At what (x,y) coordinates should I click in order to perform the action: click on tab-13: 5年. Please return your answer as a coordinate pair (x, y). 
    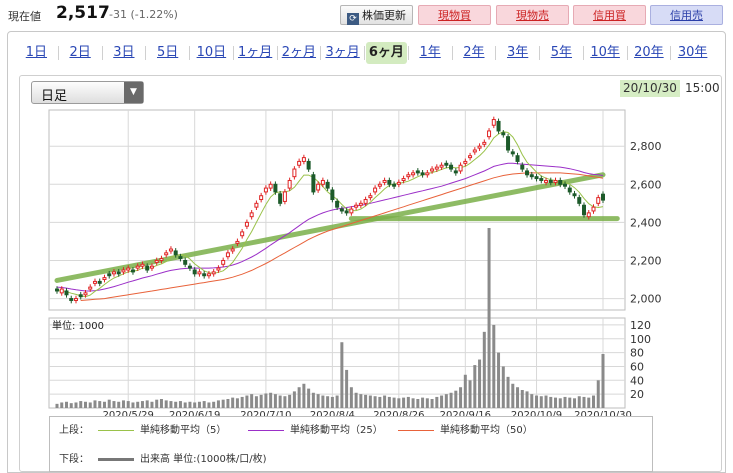
    Looking at the image, I should click on (561, 52).